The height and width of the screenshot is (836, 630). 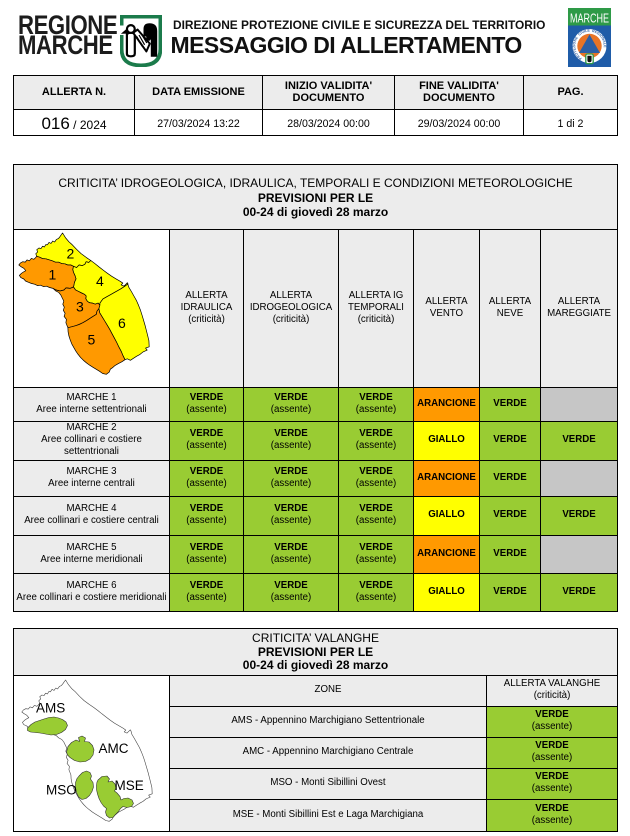 I want to click on svg-text: AMC, so click(x=114, y=748).